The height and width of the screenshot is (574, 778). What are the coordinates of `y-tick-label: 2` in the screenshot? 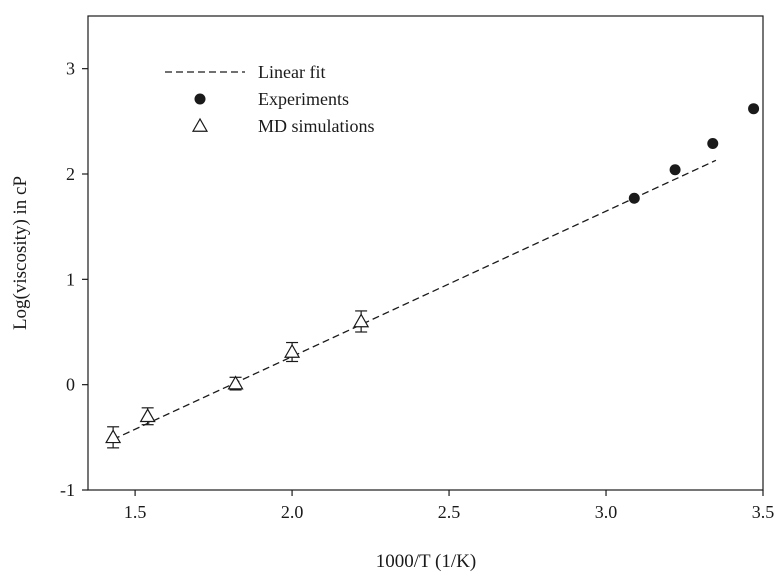 It's located at (70, 174).